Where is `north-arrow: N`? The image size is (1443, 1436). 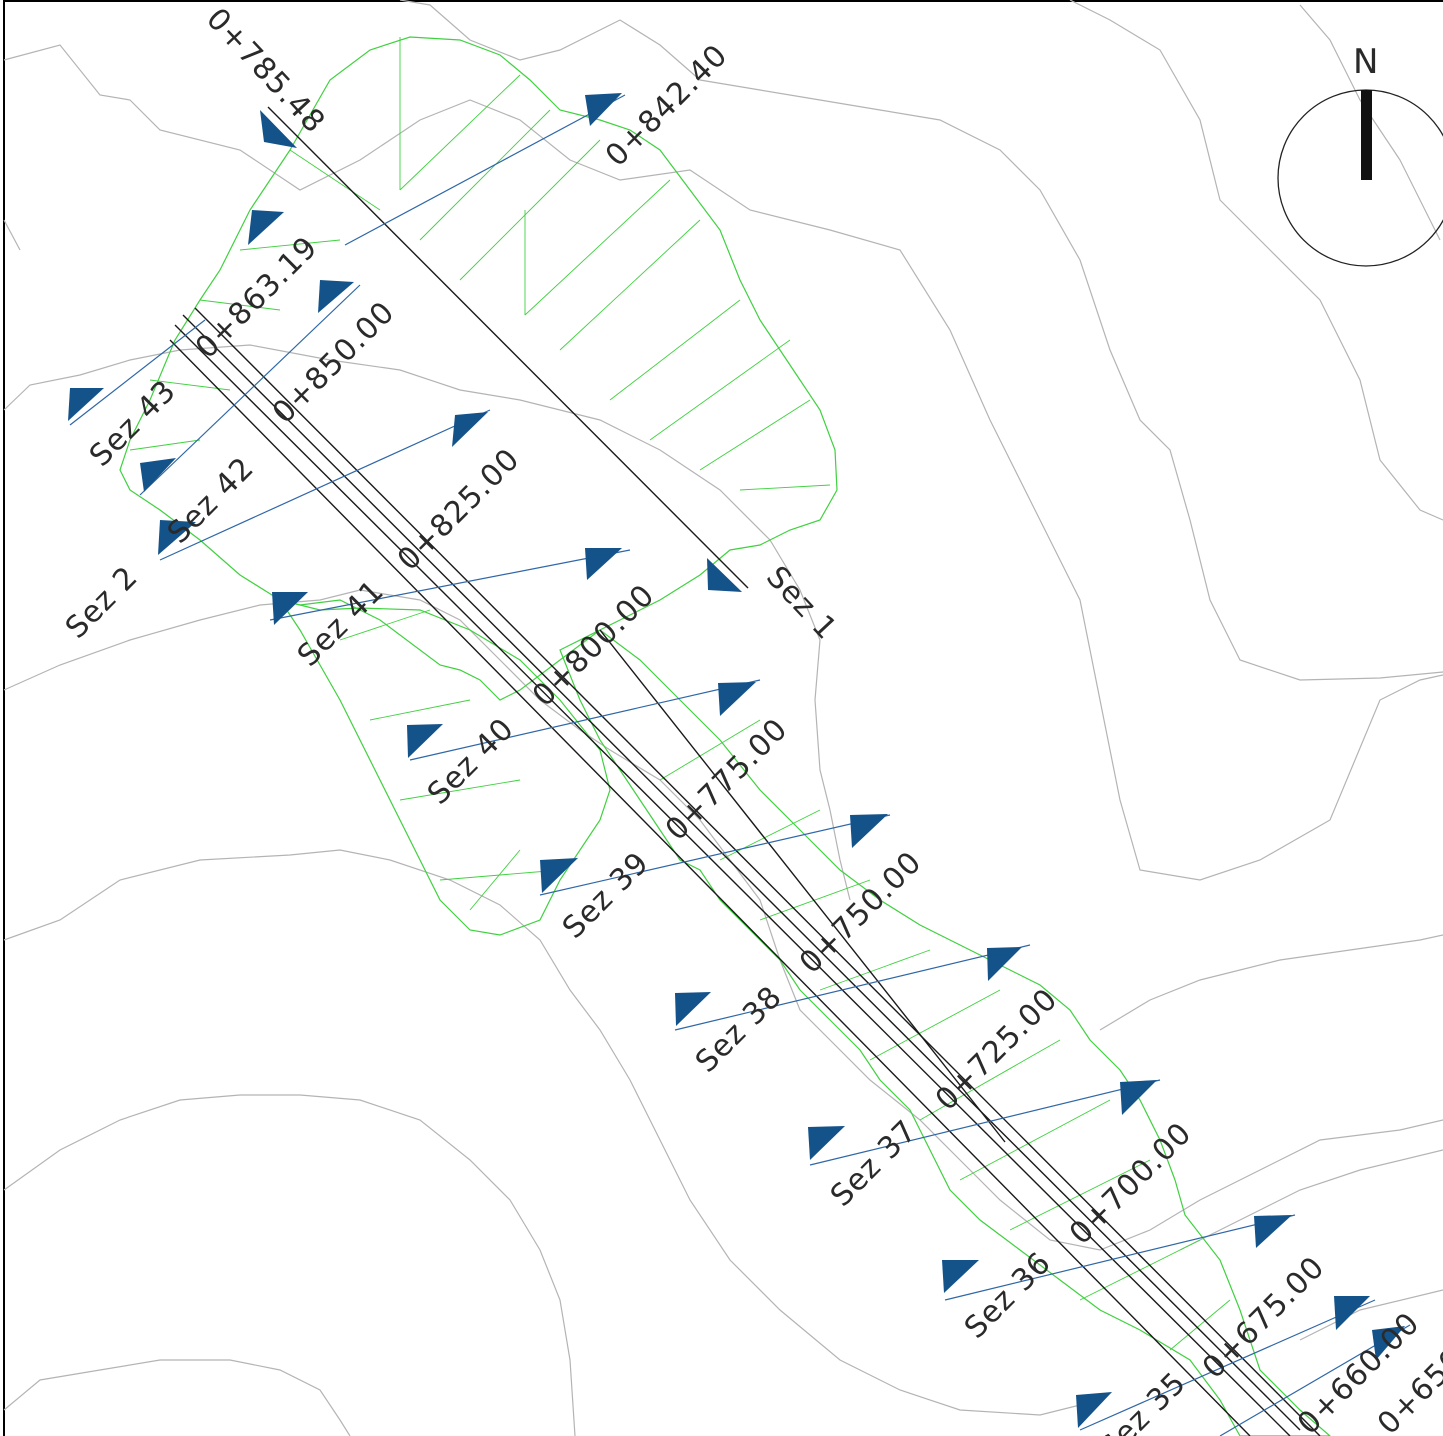 north-arrow: N is located at coordinates (1360, 154).